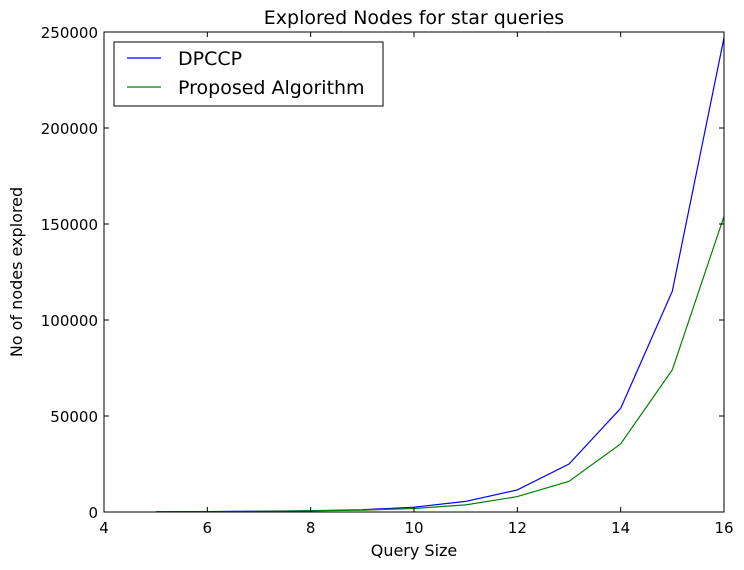 This screenshot has height=570, width=744. Describe the element at coordinates (69, 321) in the screenshot. I see `y-tick-label: 100000` at that location.